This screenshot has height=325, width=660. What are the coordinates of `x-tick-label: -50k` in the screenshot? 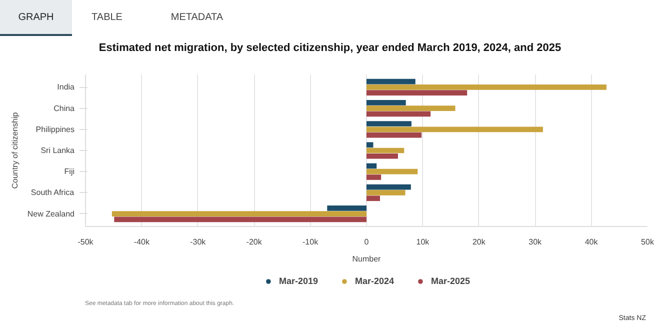 It's located at (86, 242).